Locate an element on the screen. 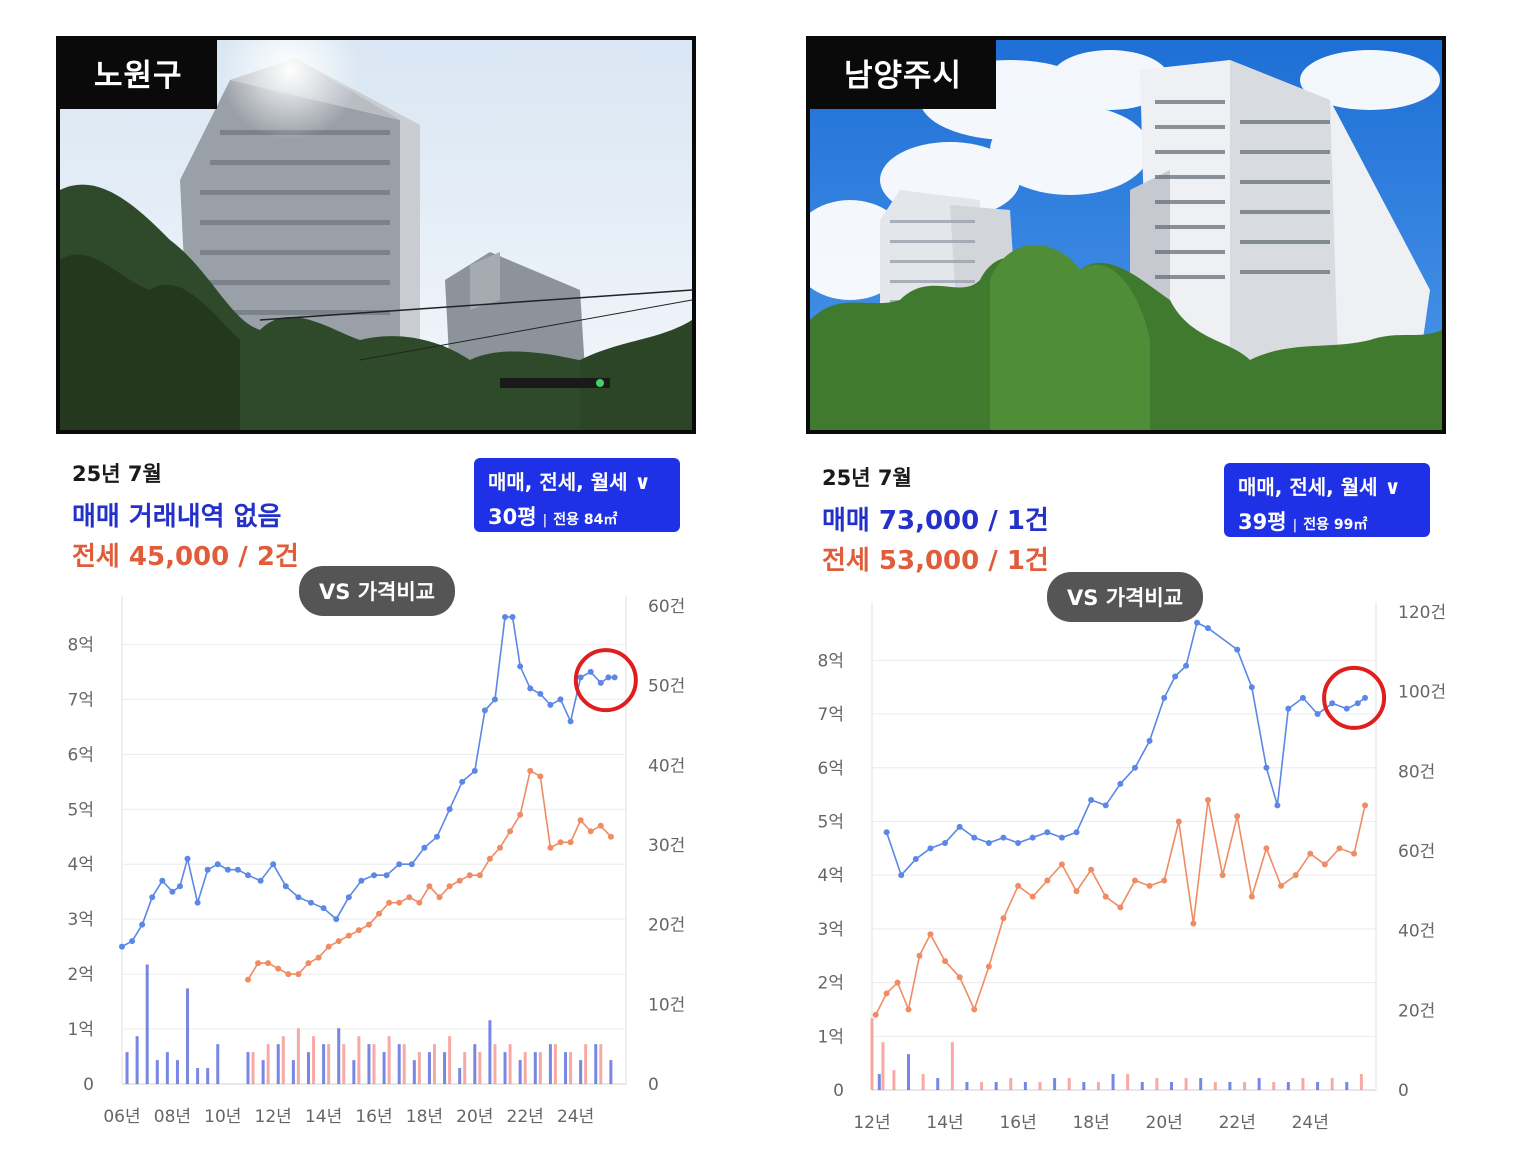 The image size is (1520, 1172). y-left-tick-label: 7억 is located at coordinates (81, 700).